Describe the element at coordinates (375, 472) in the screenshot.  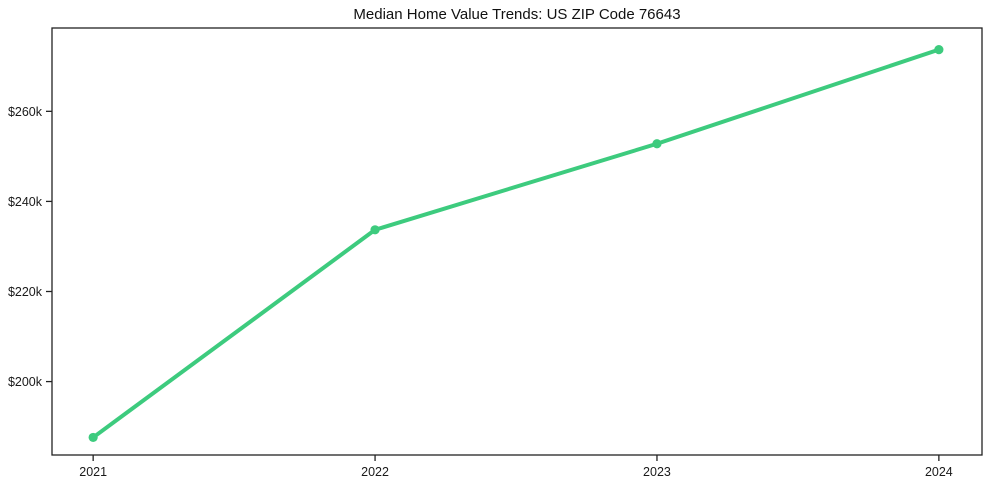
I see `x-tick-label: 2022` at that location.